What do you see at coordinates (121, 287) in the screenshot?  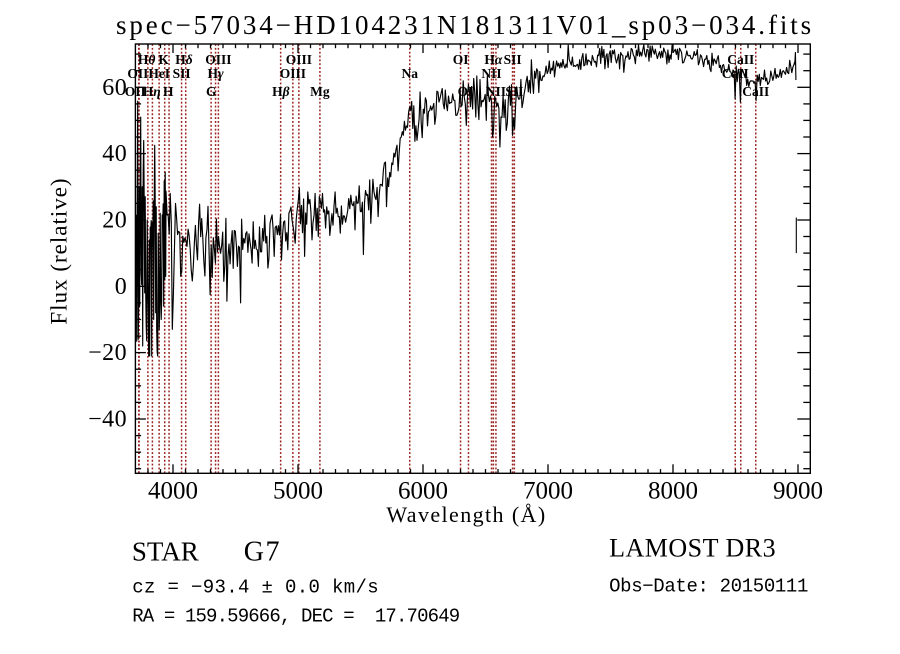 I see `svg-text: 0` at bounding box center [121, 287].